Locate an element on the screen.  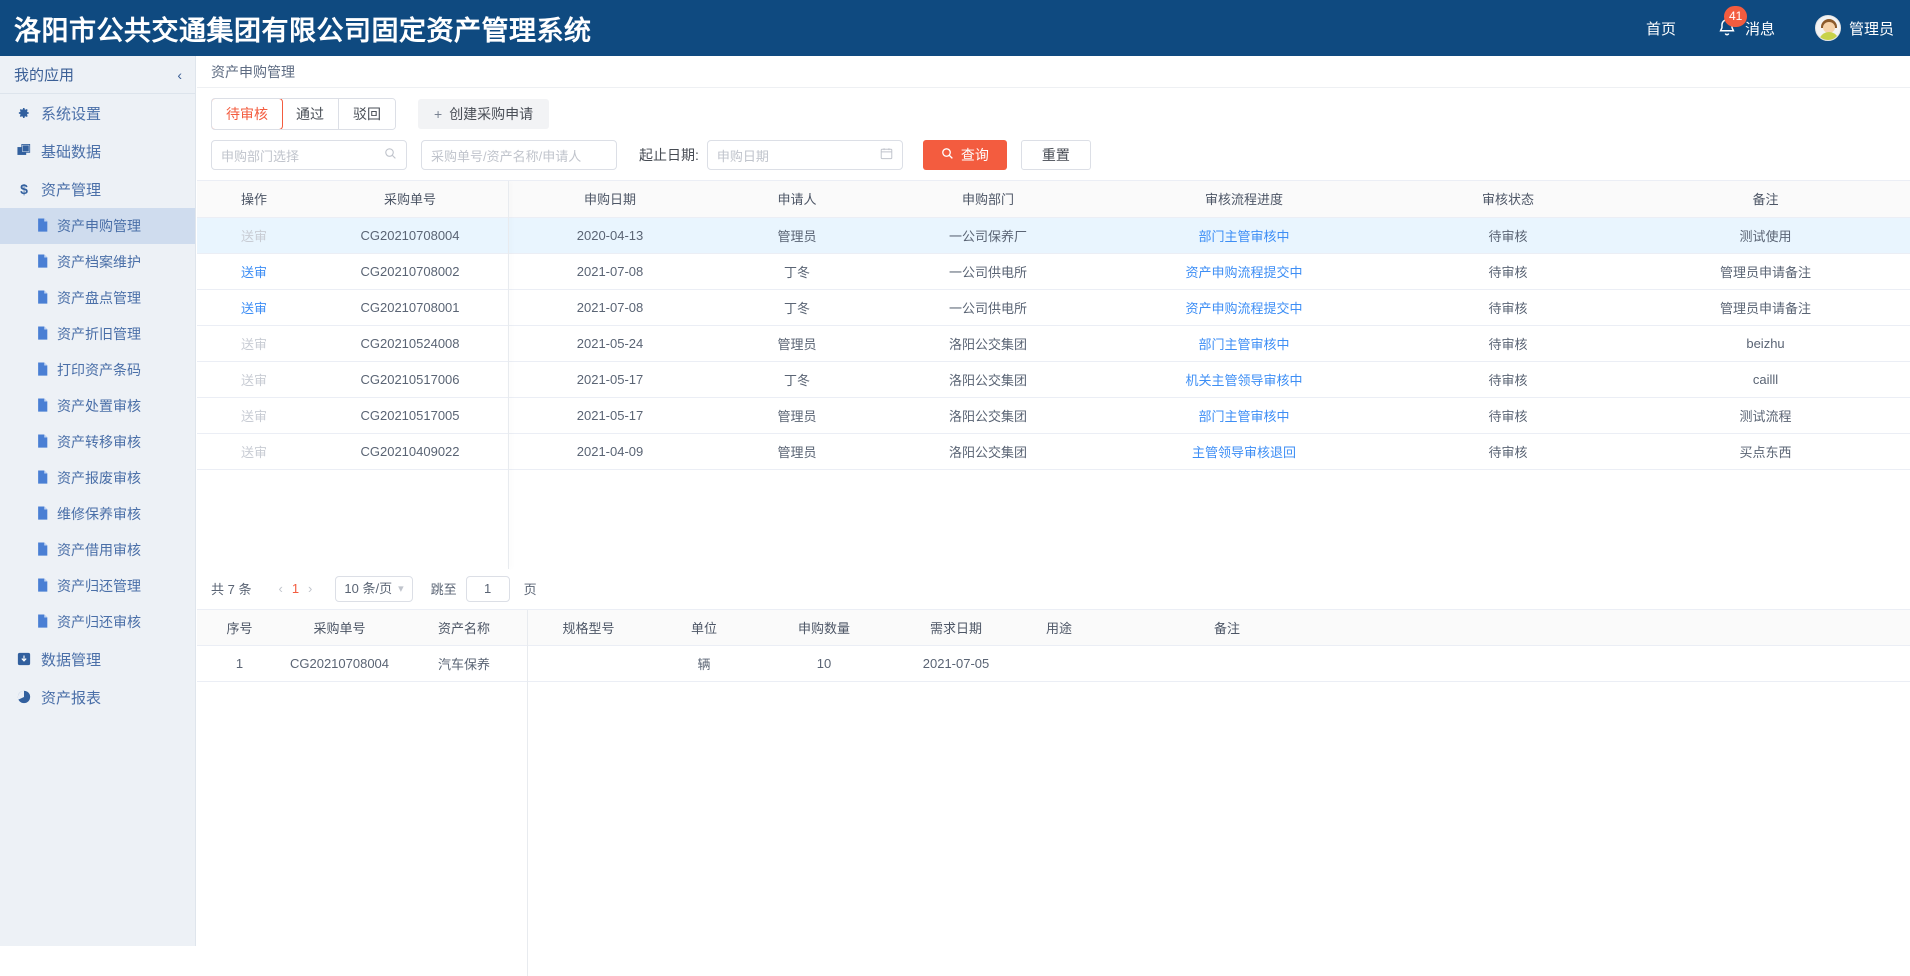
dept-value: 一公司供电所 is located at coordinates (988, 272).